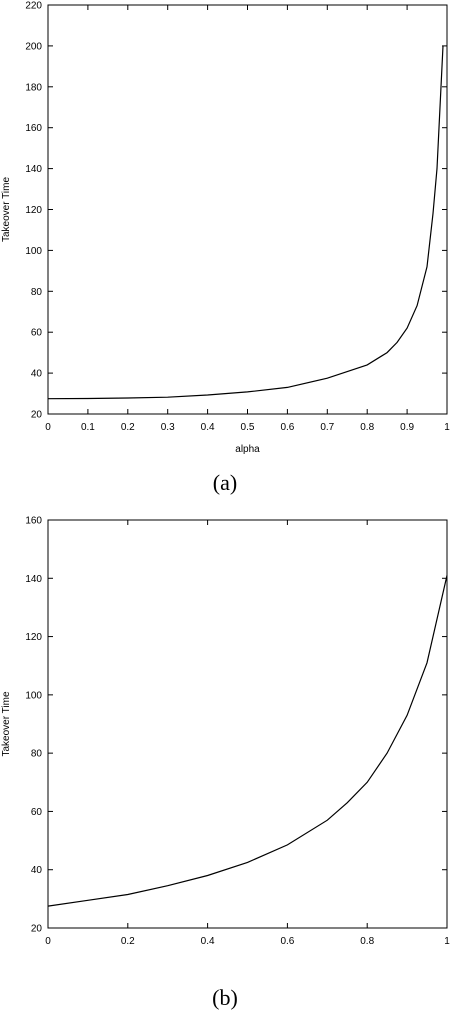  I want to click on y-tick-label: 220, so click(33, 6).